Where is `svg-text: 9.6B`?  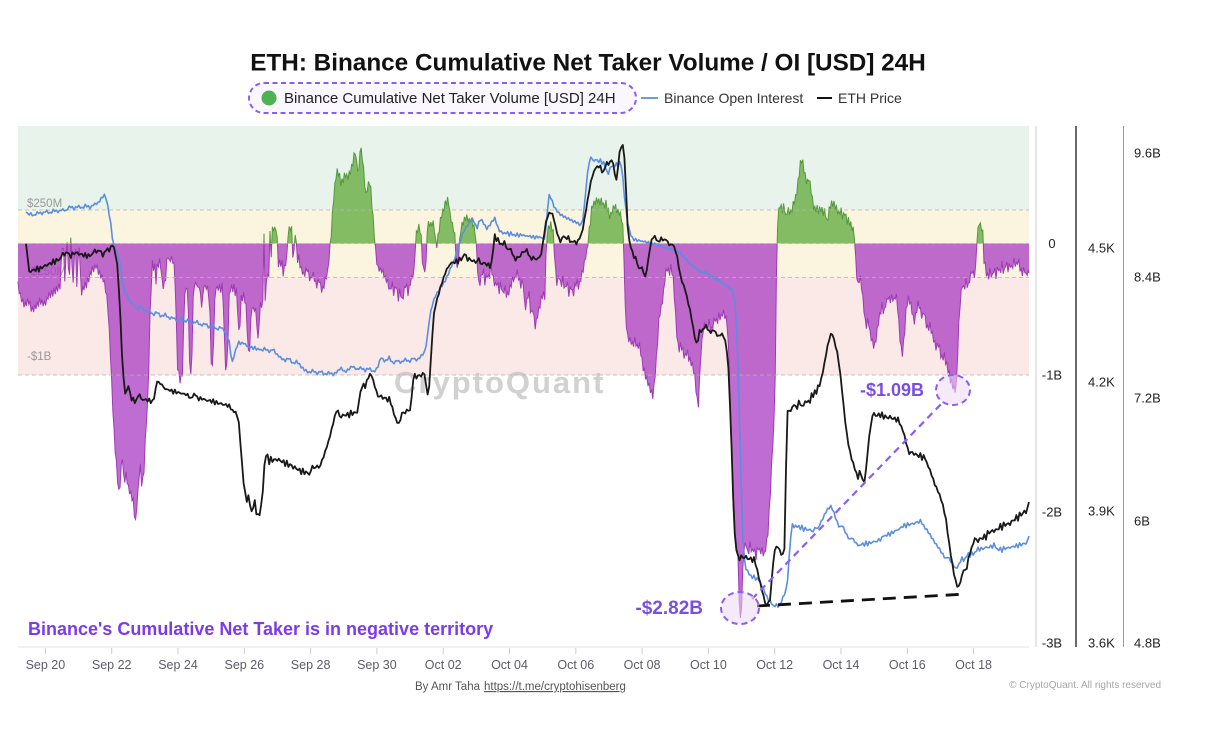
svg-text: 9.6B is located at coordinates (1147, 153).